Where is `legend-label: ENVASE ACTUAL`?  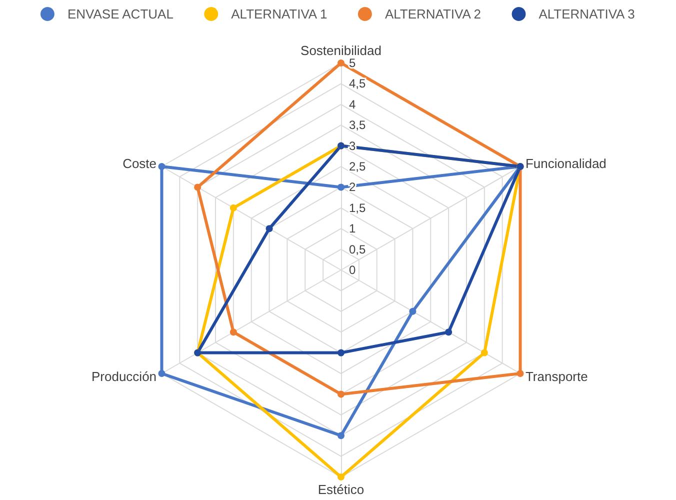
legend-label: ENVASE ACTUAL is located at coordinates (120, 14).